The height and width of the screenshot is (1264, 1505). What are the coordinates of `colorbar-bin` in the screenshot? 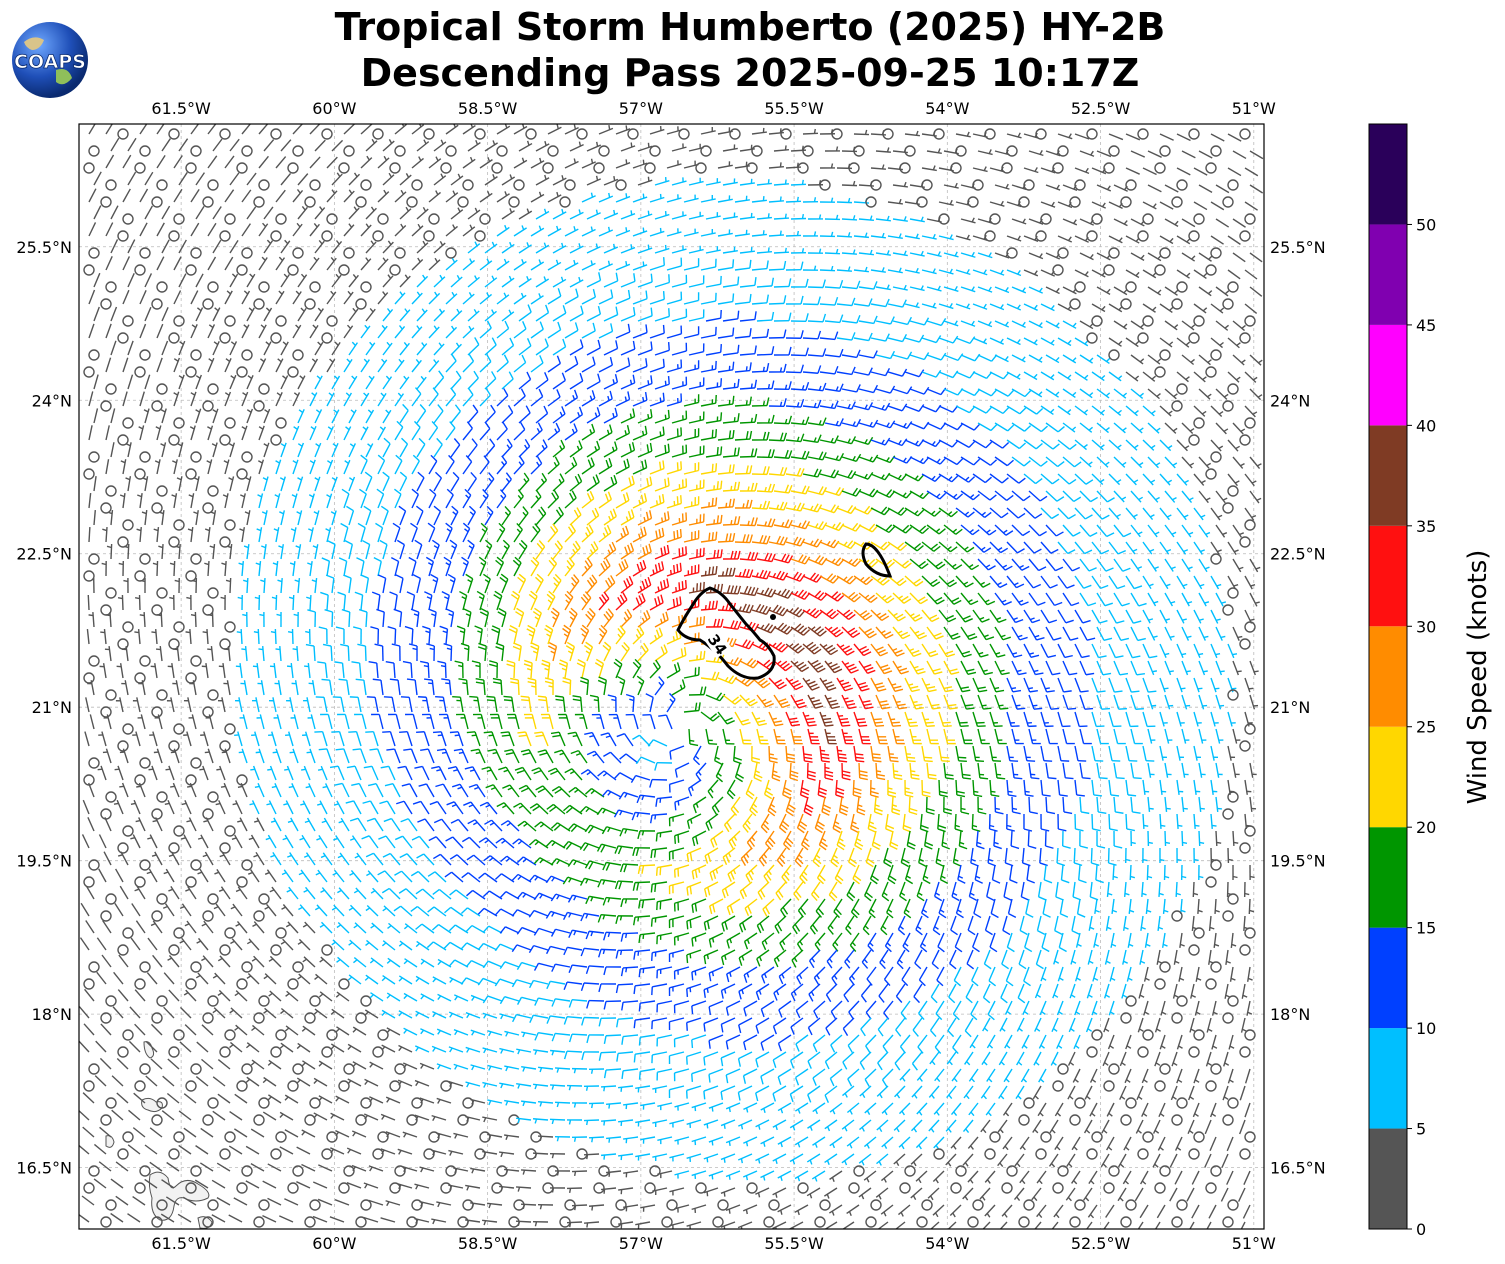 It's located at (1388, 375).